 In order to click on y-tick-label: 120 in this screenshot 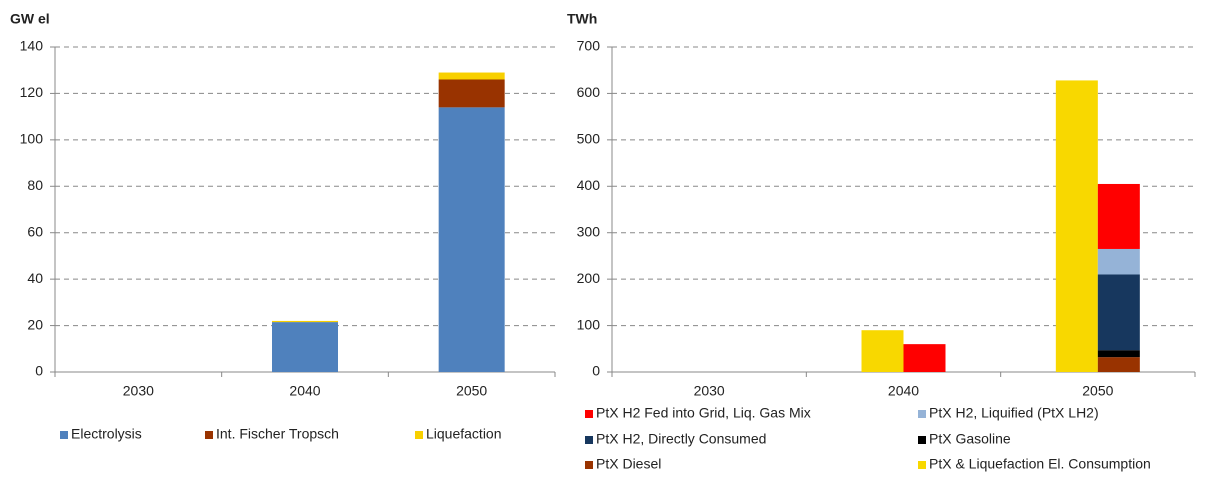, I will do `click(32, 92)`.